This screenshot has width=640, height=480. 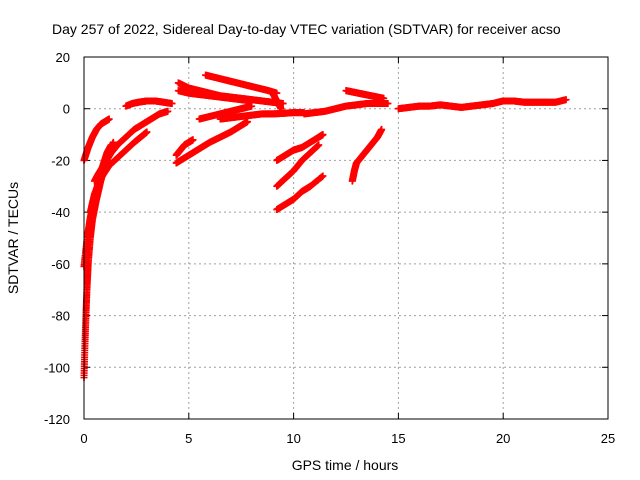 I want to click on y-tick-label: -40, so click(x=60, y=212).